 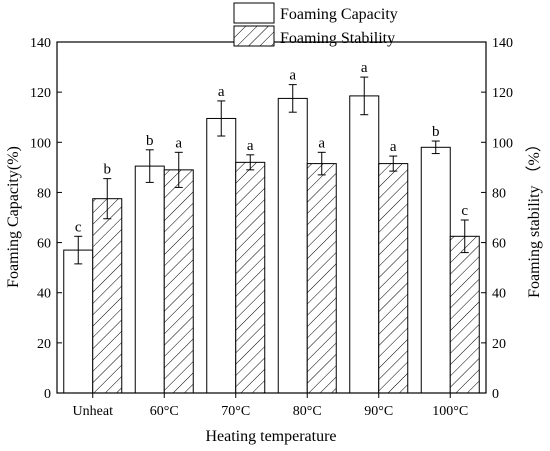 I want to click on x-tick-label-80-c: 80°C, so click(x=307, y=411).